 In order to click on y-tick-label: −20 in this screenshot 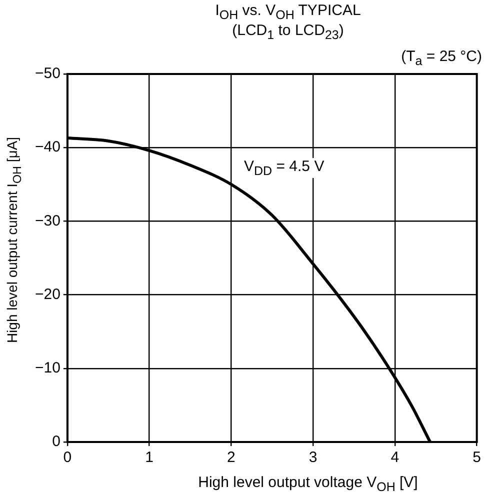, I will do `click(47, 294)`.